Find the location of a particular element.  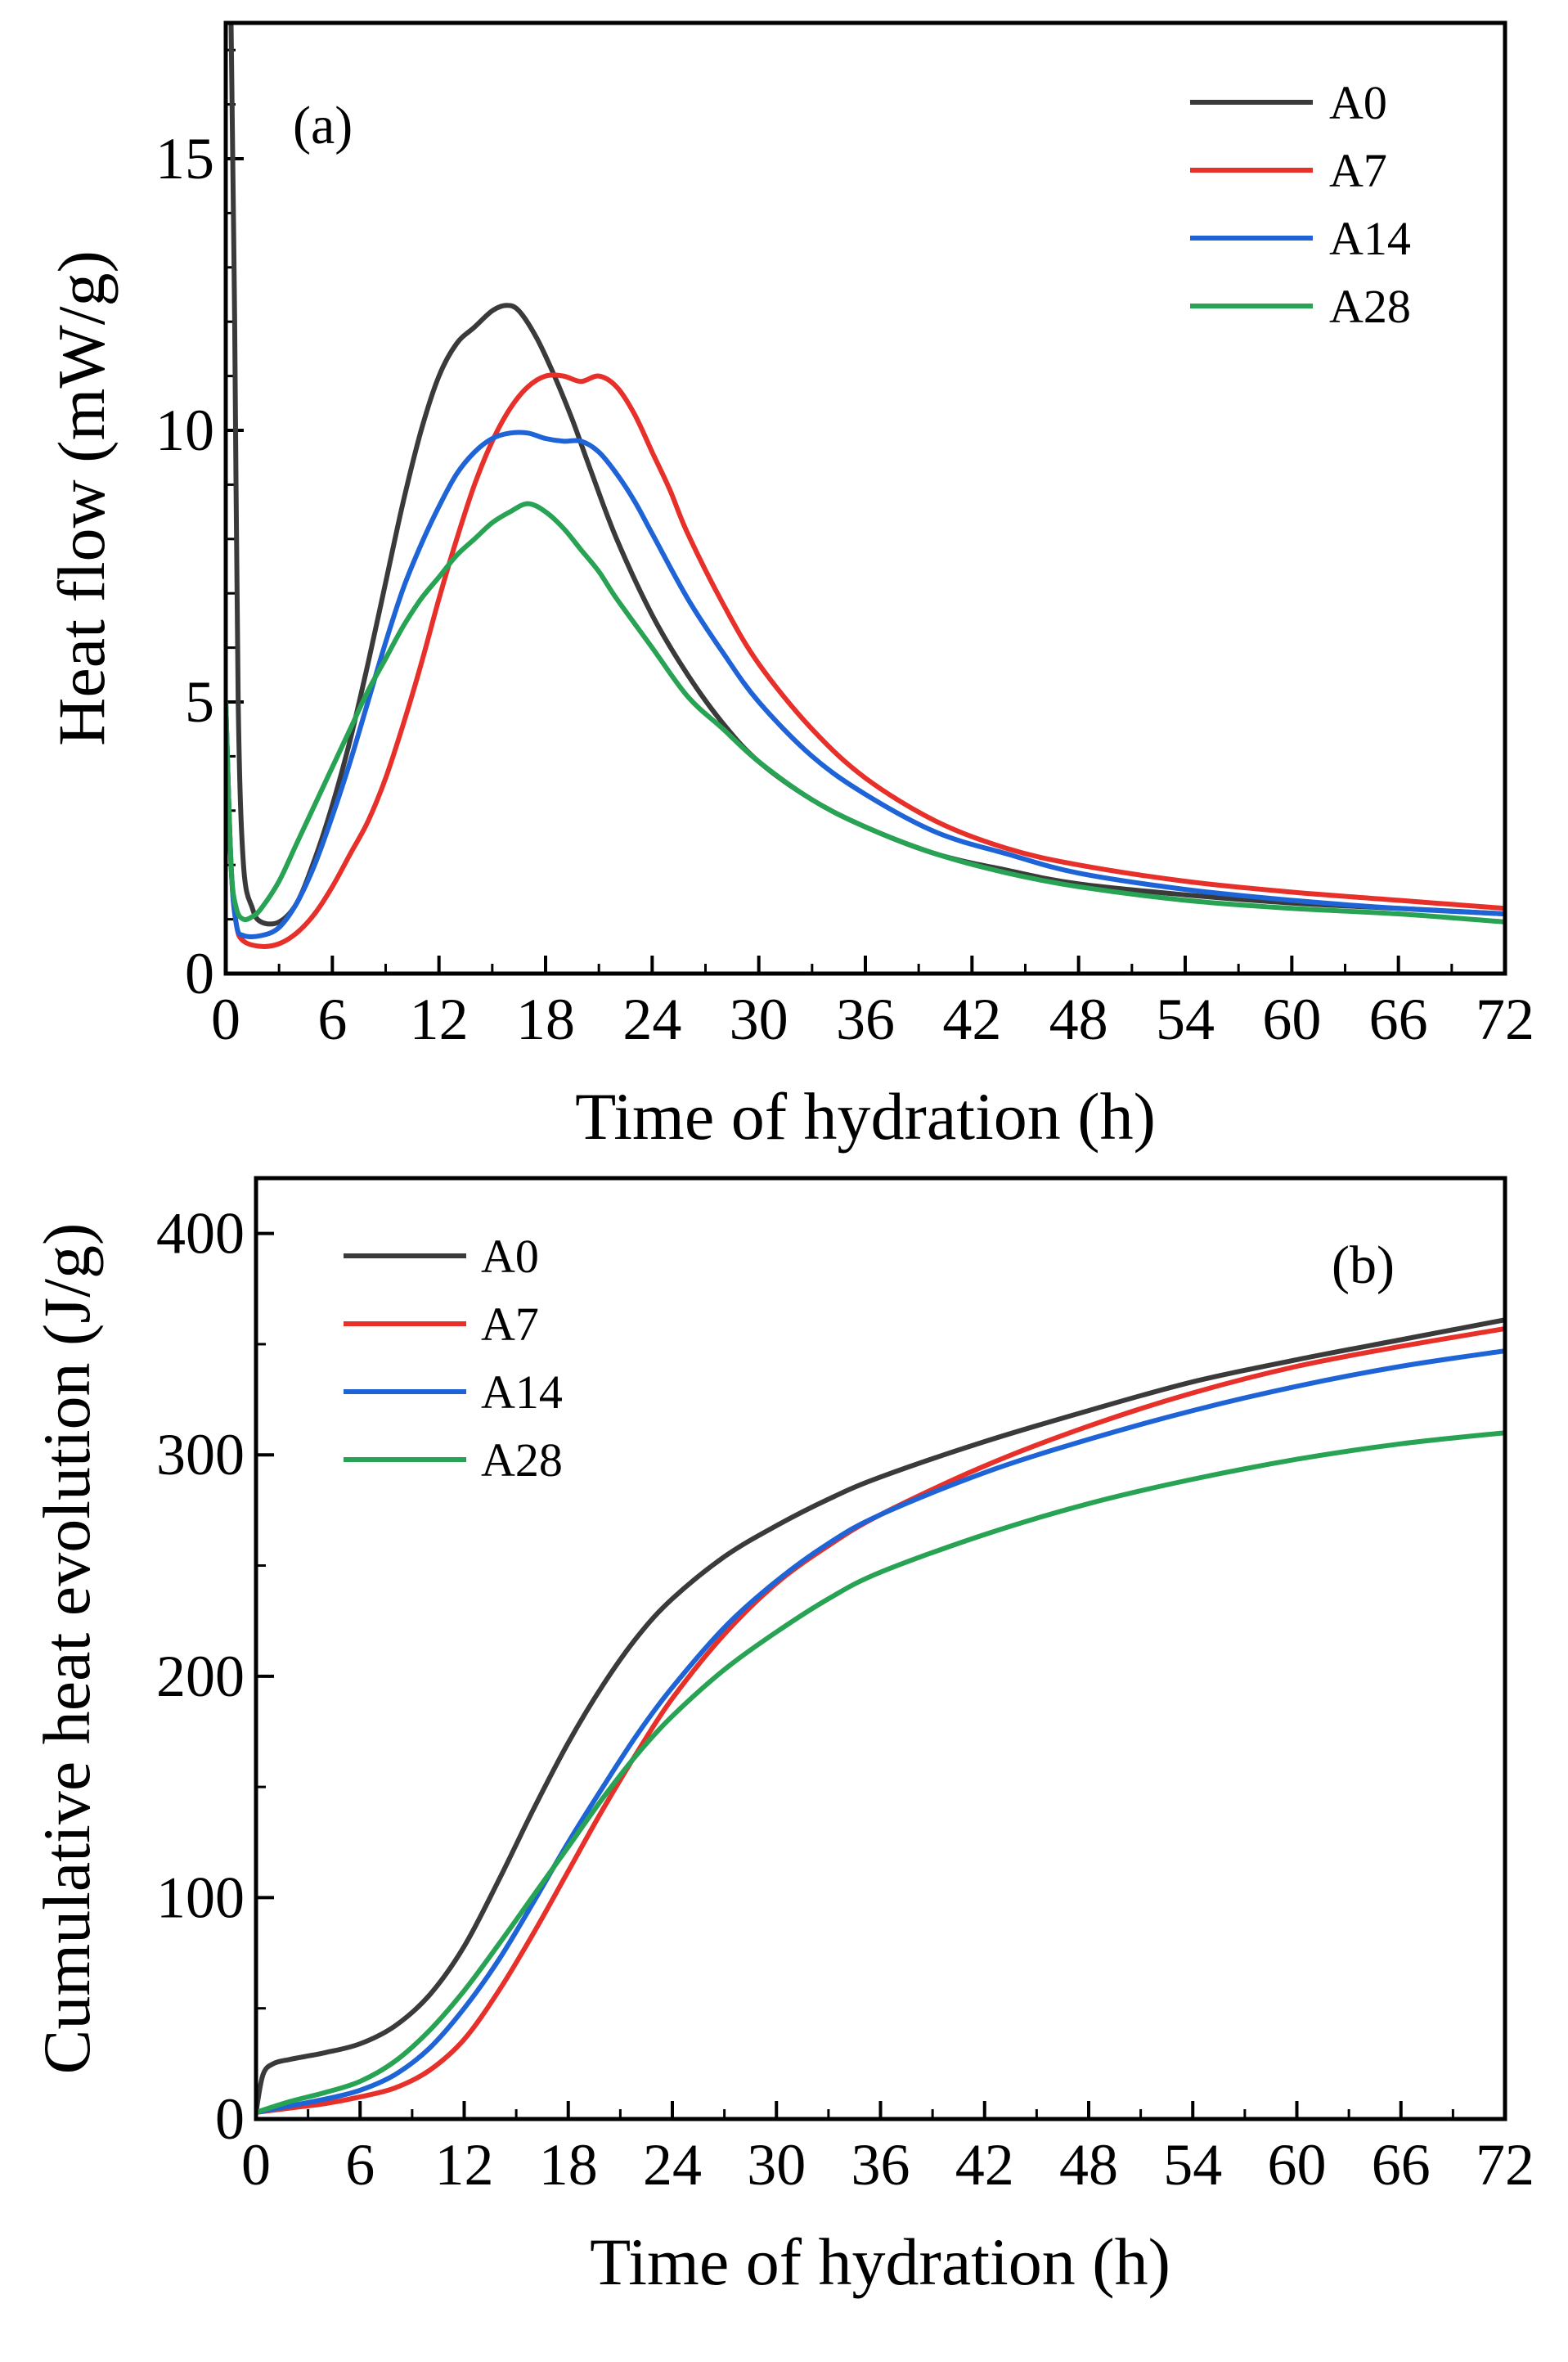

series-line-a28 is located at coordinates (866, 713).